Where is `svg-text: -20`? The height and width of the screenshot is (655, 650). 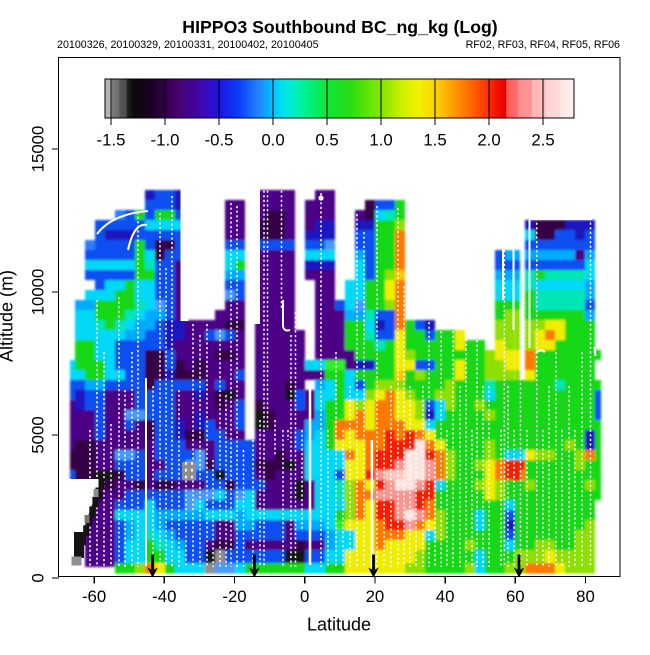 svg-text: -20 is located at coordinates (234, 596).